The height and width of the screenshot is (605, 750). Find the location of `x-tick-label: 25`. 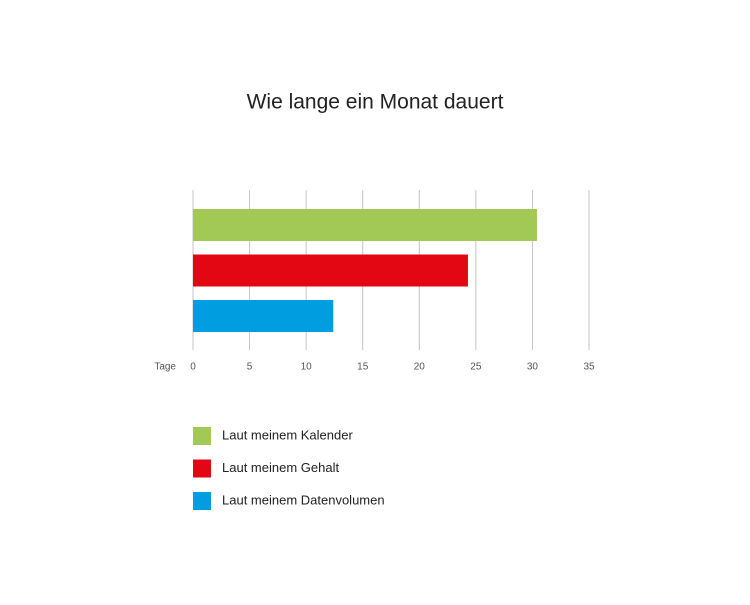

x-tick-label: 25 is located at coordinates (476, 367).